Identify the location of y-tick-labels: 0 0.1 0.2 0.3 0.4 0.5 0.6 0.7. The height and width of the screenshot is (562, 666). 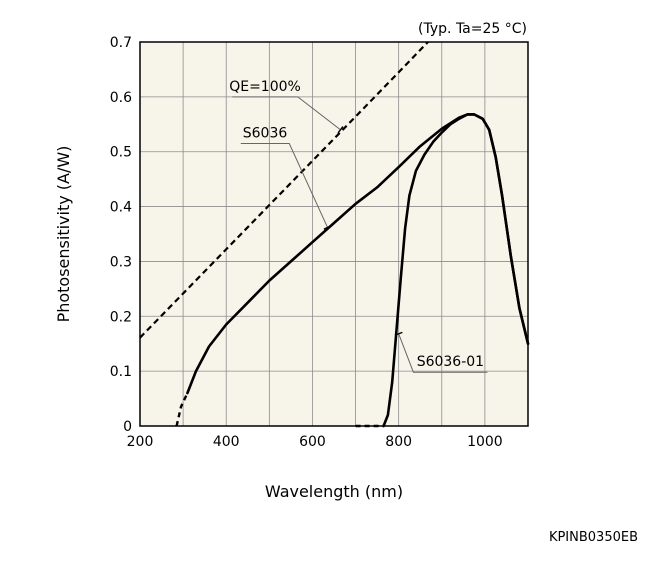
(121, 235).